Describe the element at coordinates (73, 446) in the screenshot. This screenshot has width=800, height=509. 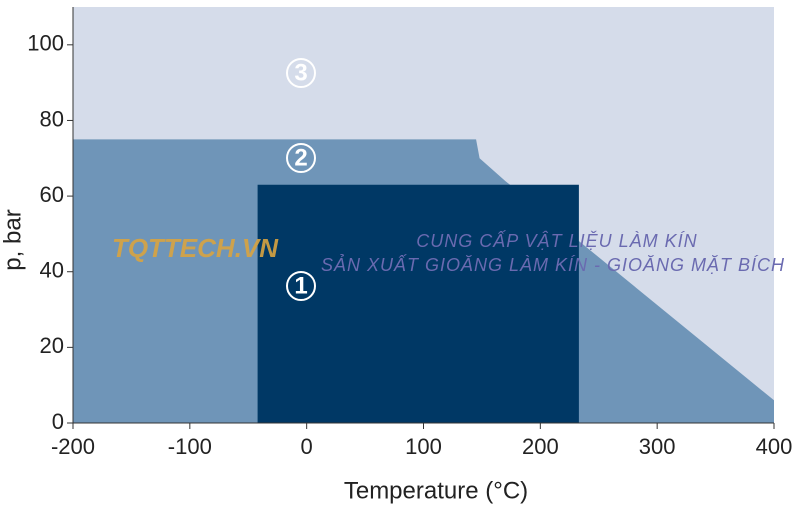
I see `x-tick-label: -200` at that location.